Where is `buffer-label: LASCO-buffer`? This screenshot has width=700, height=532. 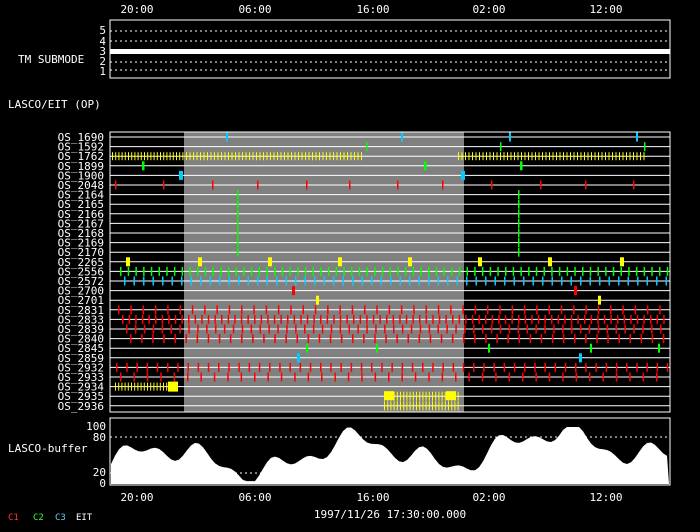 buffer-label: LASCO-buffer is located at coordinates (48, 448).